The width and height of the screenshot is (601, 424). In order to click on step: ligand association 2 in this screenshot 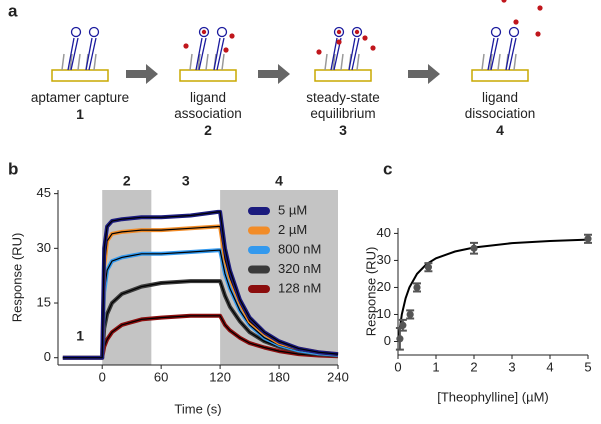, I will do `click(208, 114)`.